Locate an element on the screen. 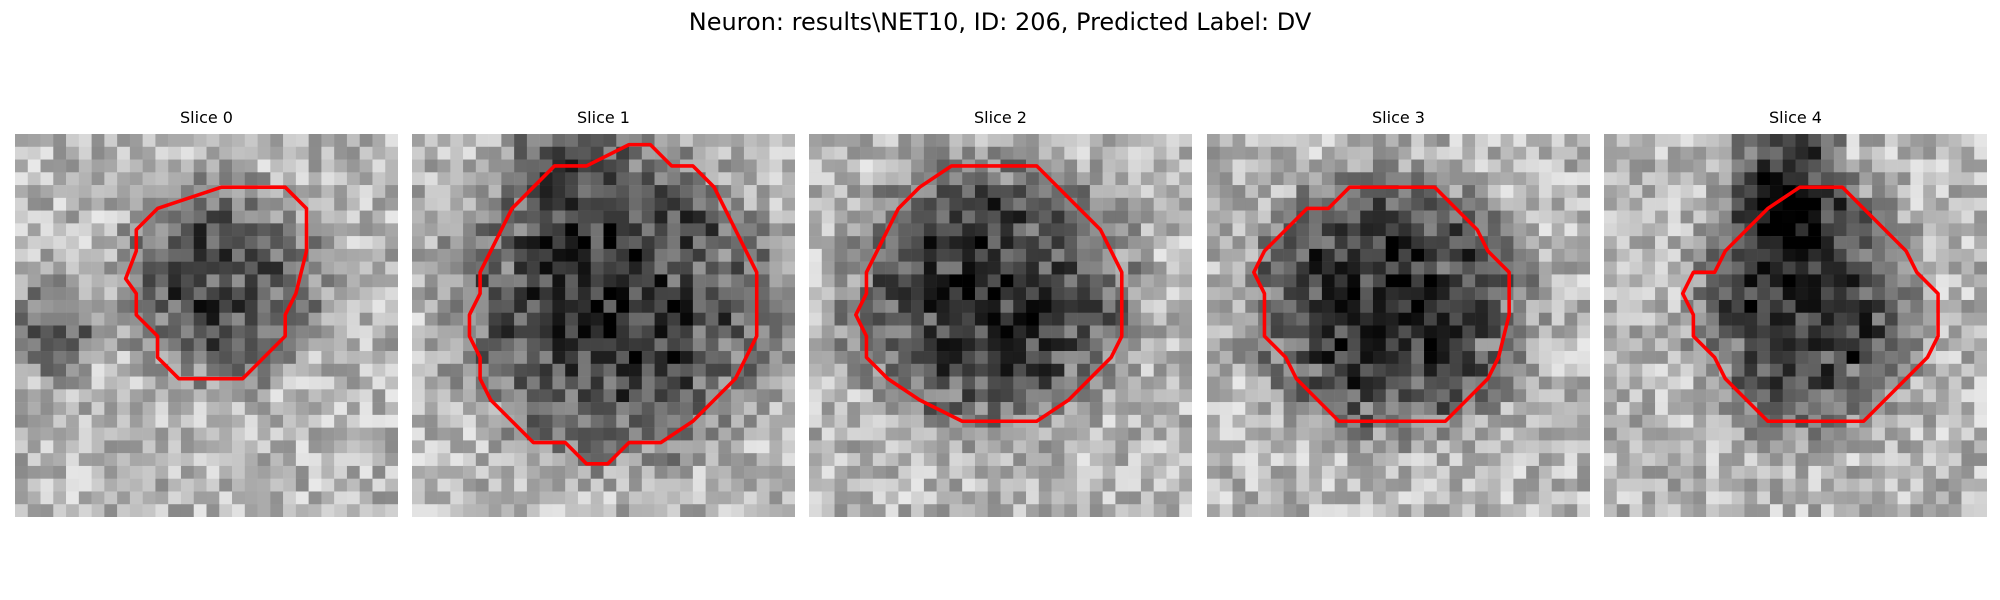  slice-title: Slice 1 is located at coordinates (603, 117).